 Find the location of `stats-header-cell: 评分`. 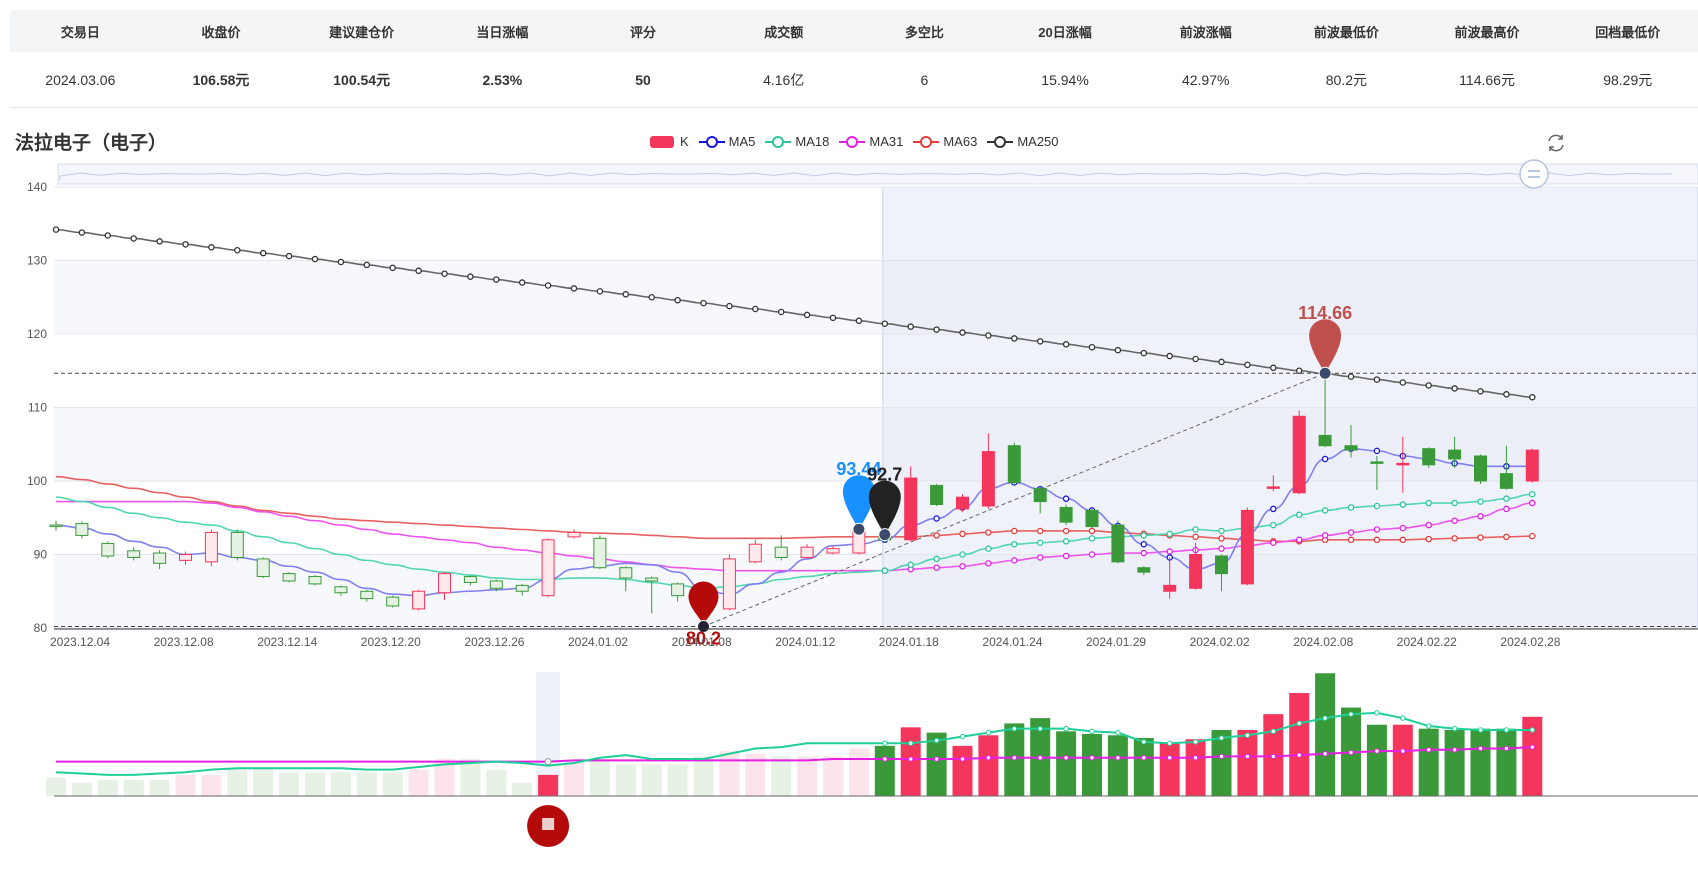

stats-header-cell: 评分 is located at coordinates (643, 32).